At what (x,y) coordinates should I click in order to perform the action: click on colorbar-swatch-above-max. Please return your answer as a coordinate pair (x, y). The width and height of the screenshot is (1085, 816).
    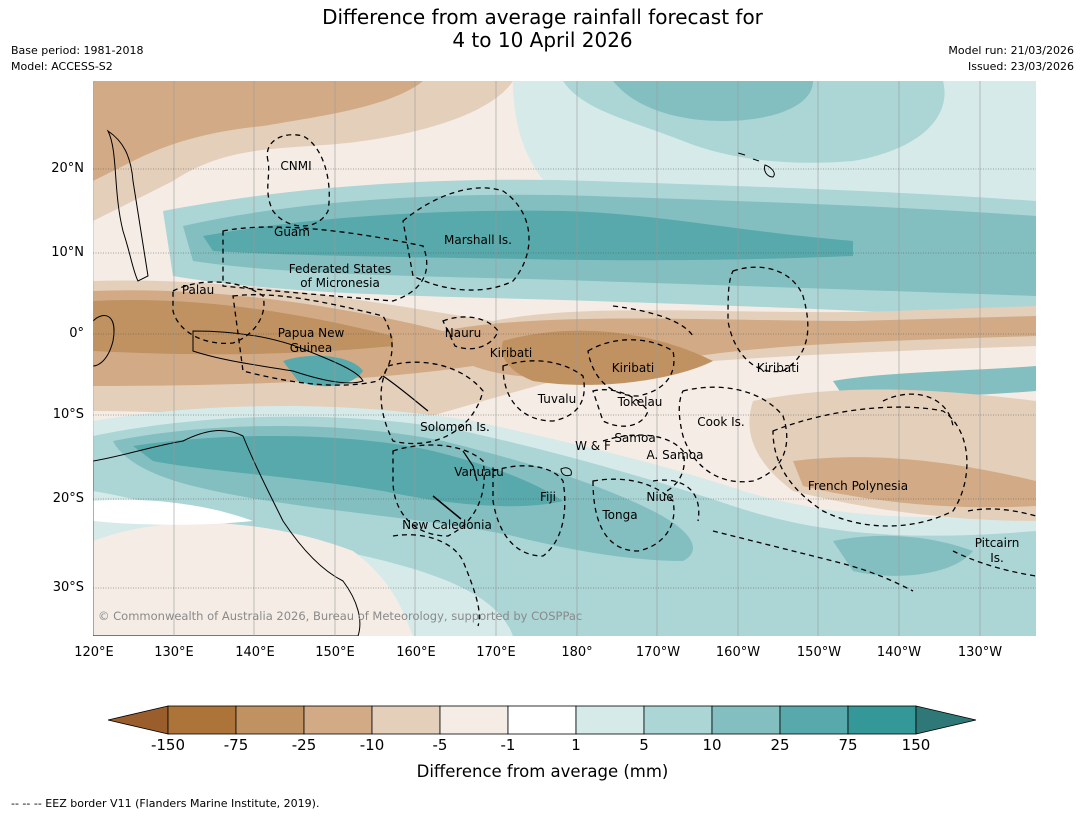
    Looking at the image, I should click on (946, 720).